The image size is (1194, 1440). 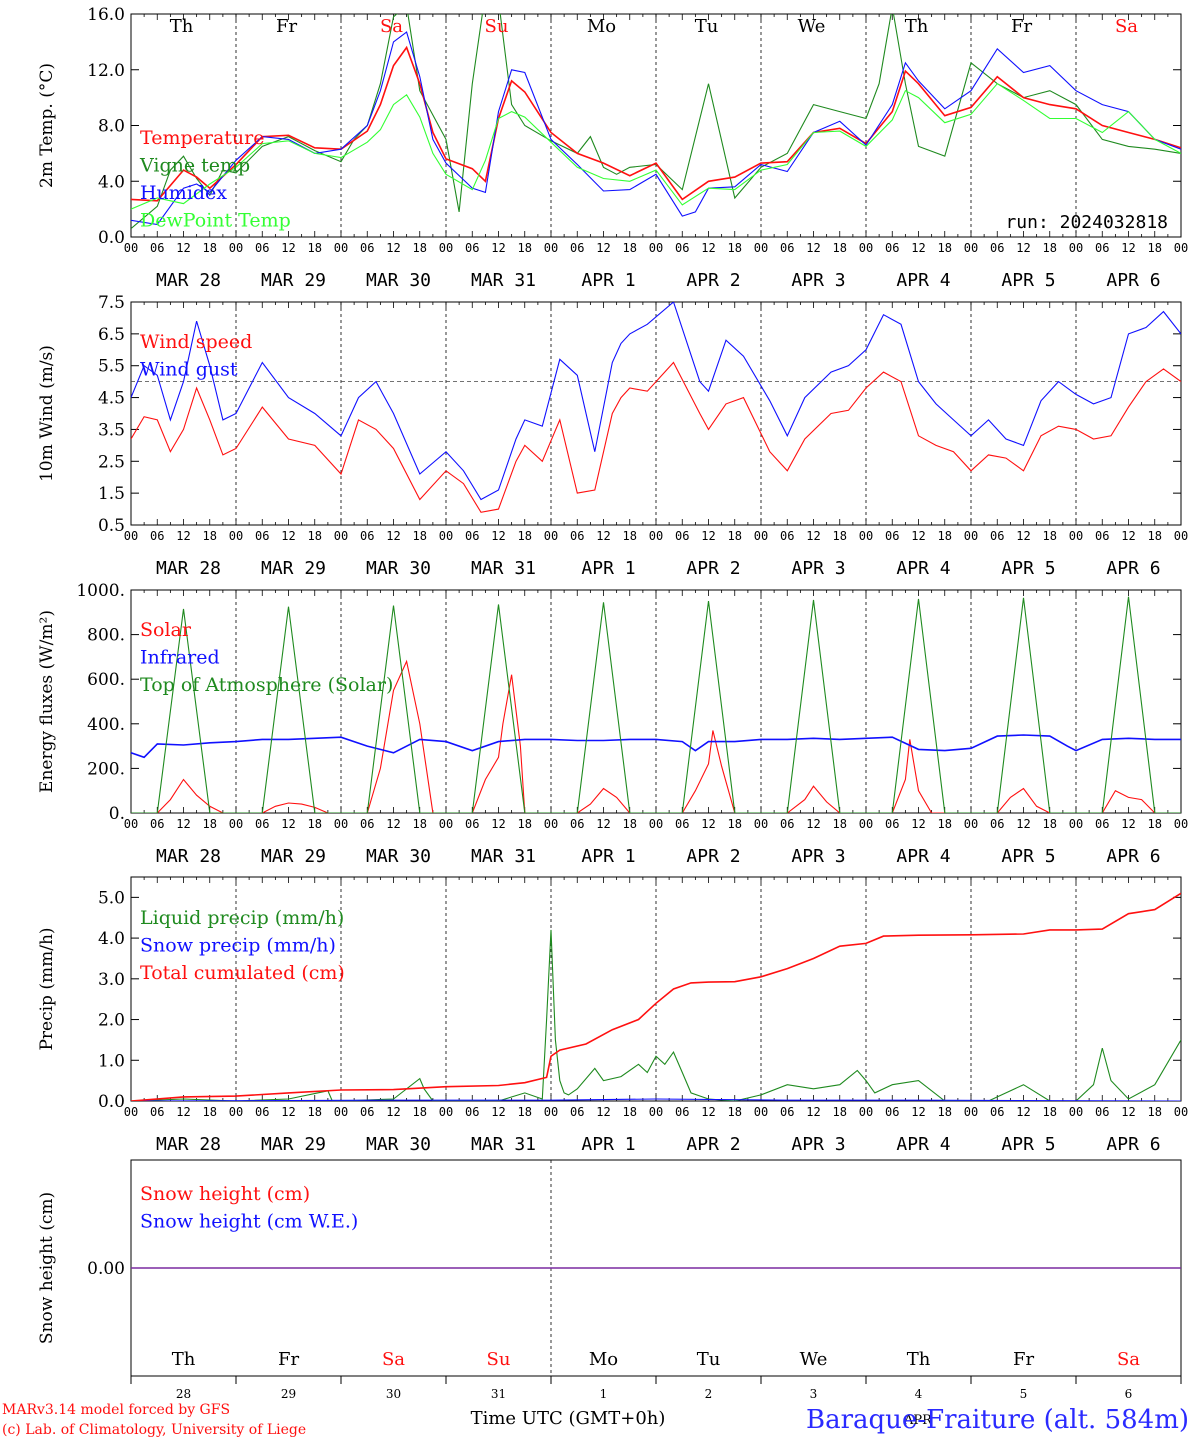 I want to click on y-tick-label: 600., so click(x=106, y=680).